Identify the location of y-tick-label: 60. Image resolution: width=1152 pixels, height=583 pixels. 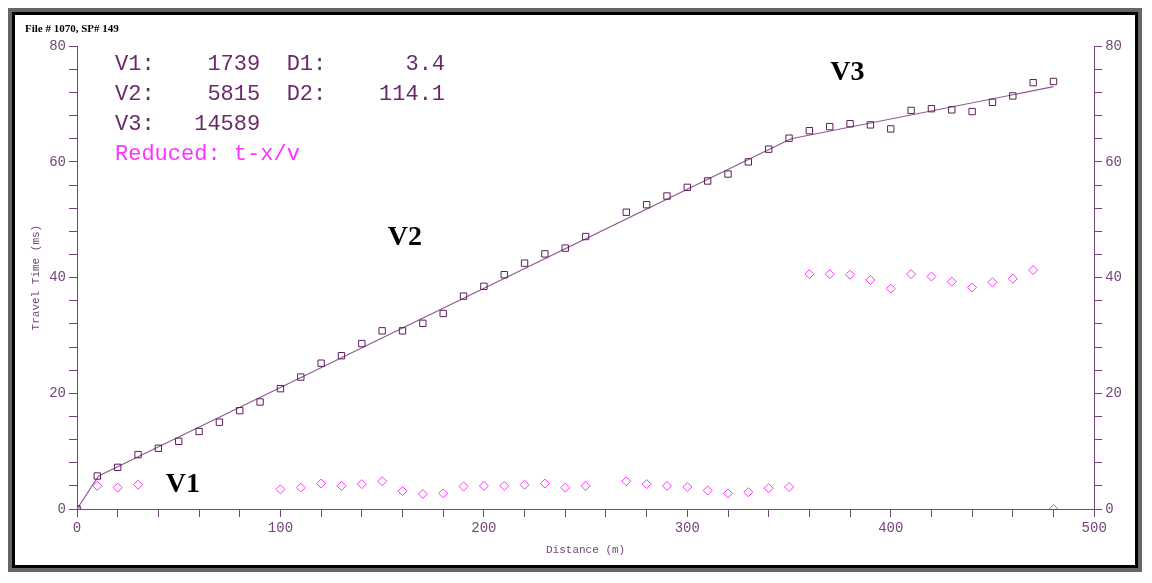
(57, 161).